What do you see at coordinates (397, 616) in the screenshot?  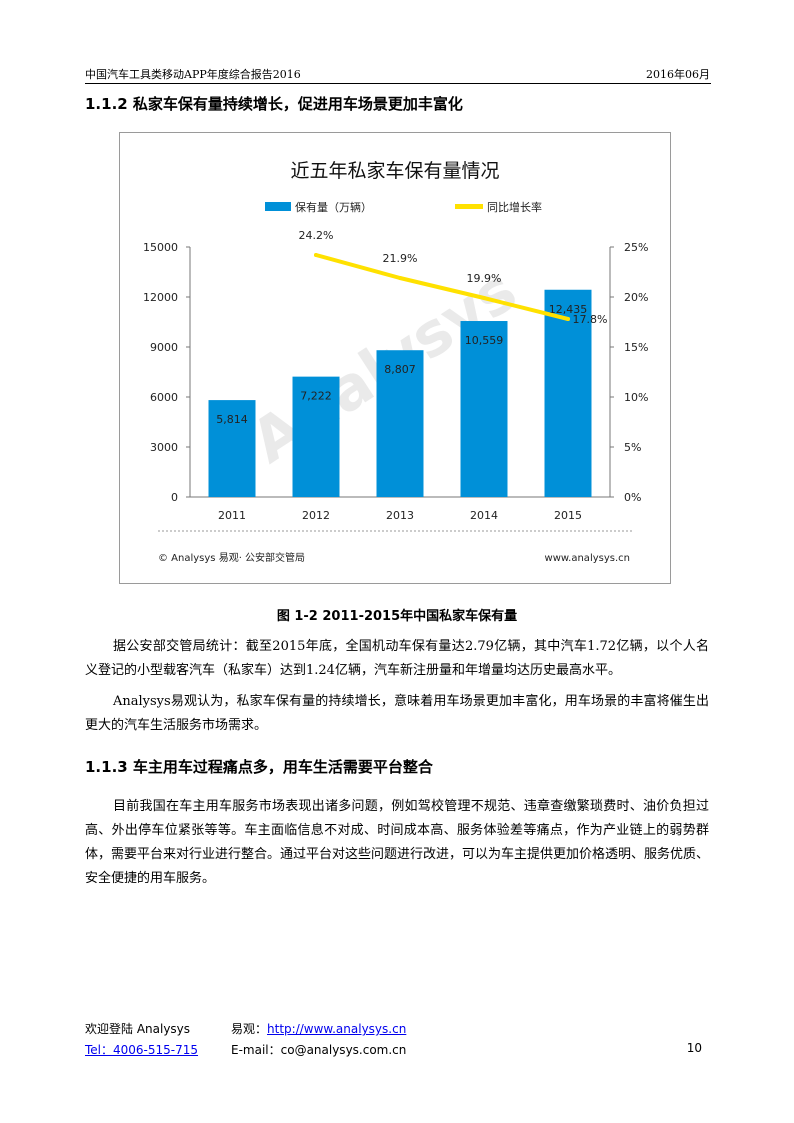 I see `figure-caption: 图 1-2 2011-2015年中国私家车保有量` at bounding box center [397, 616].